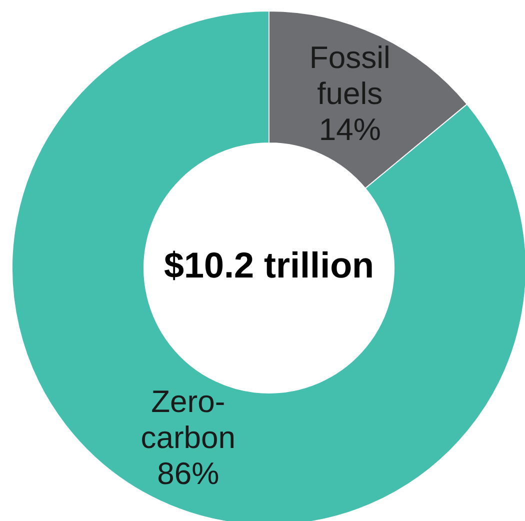 The image size is (525, 521). Describe the element at coordinates (188, 420) in the screenshot. I see `slice-label: Zero-carbon` at that location.